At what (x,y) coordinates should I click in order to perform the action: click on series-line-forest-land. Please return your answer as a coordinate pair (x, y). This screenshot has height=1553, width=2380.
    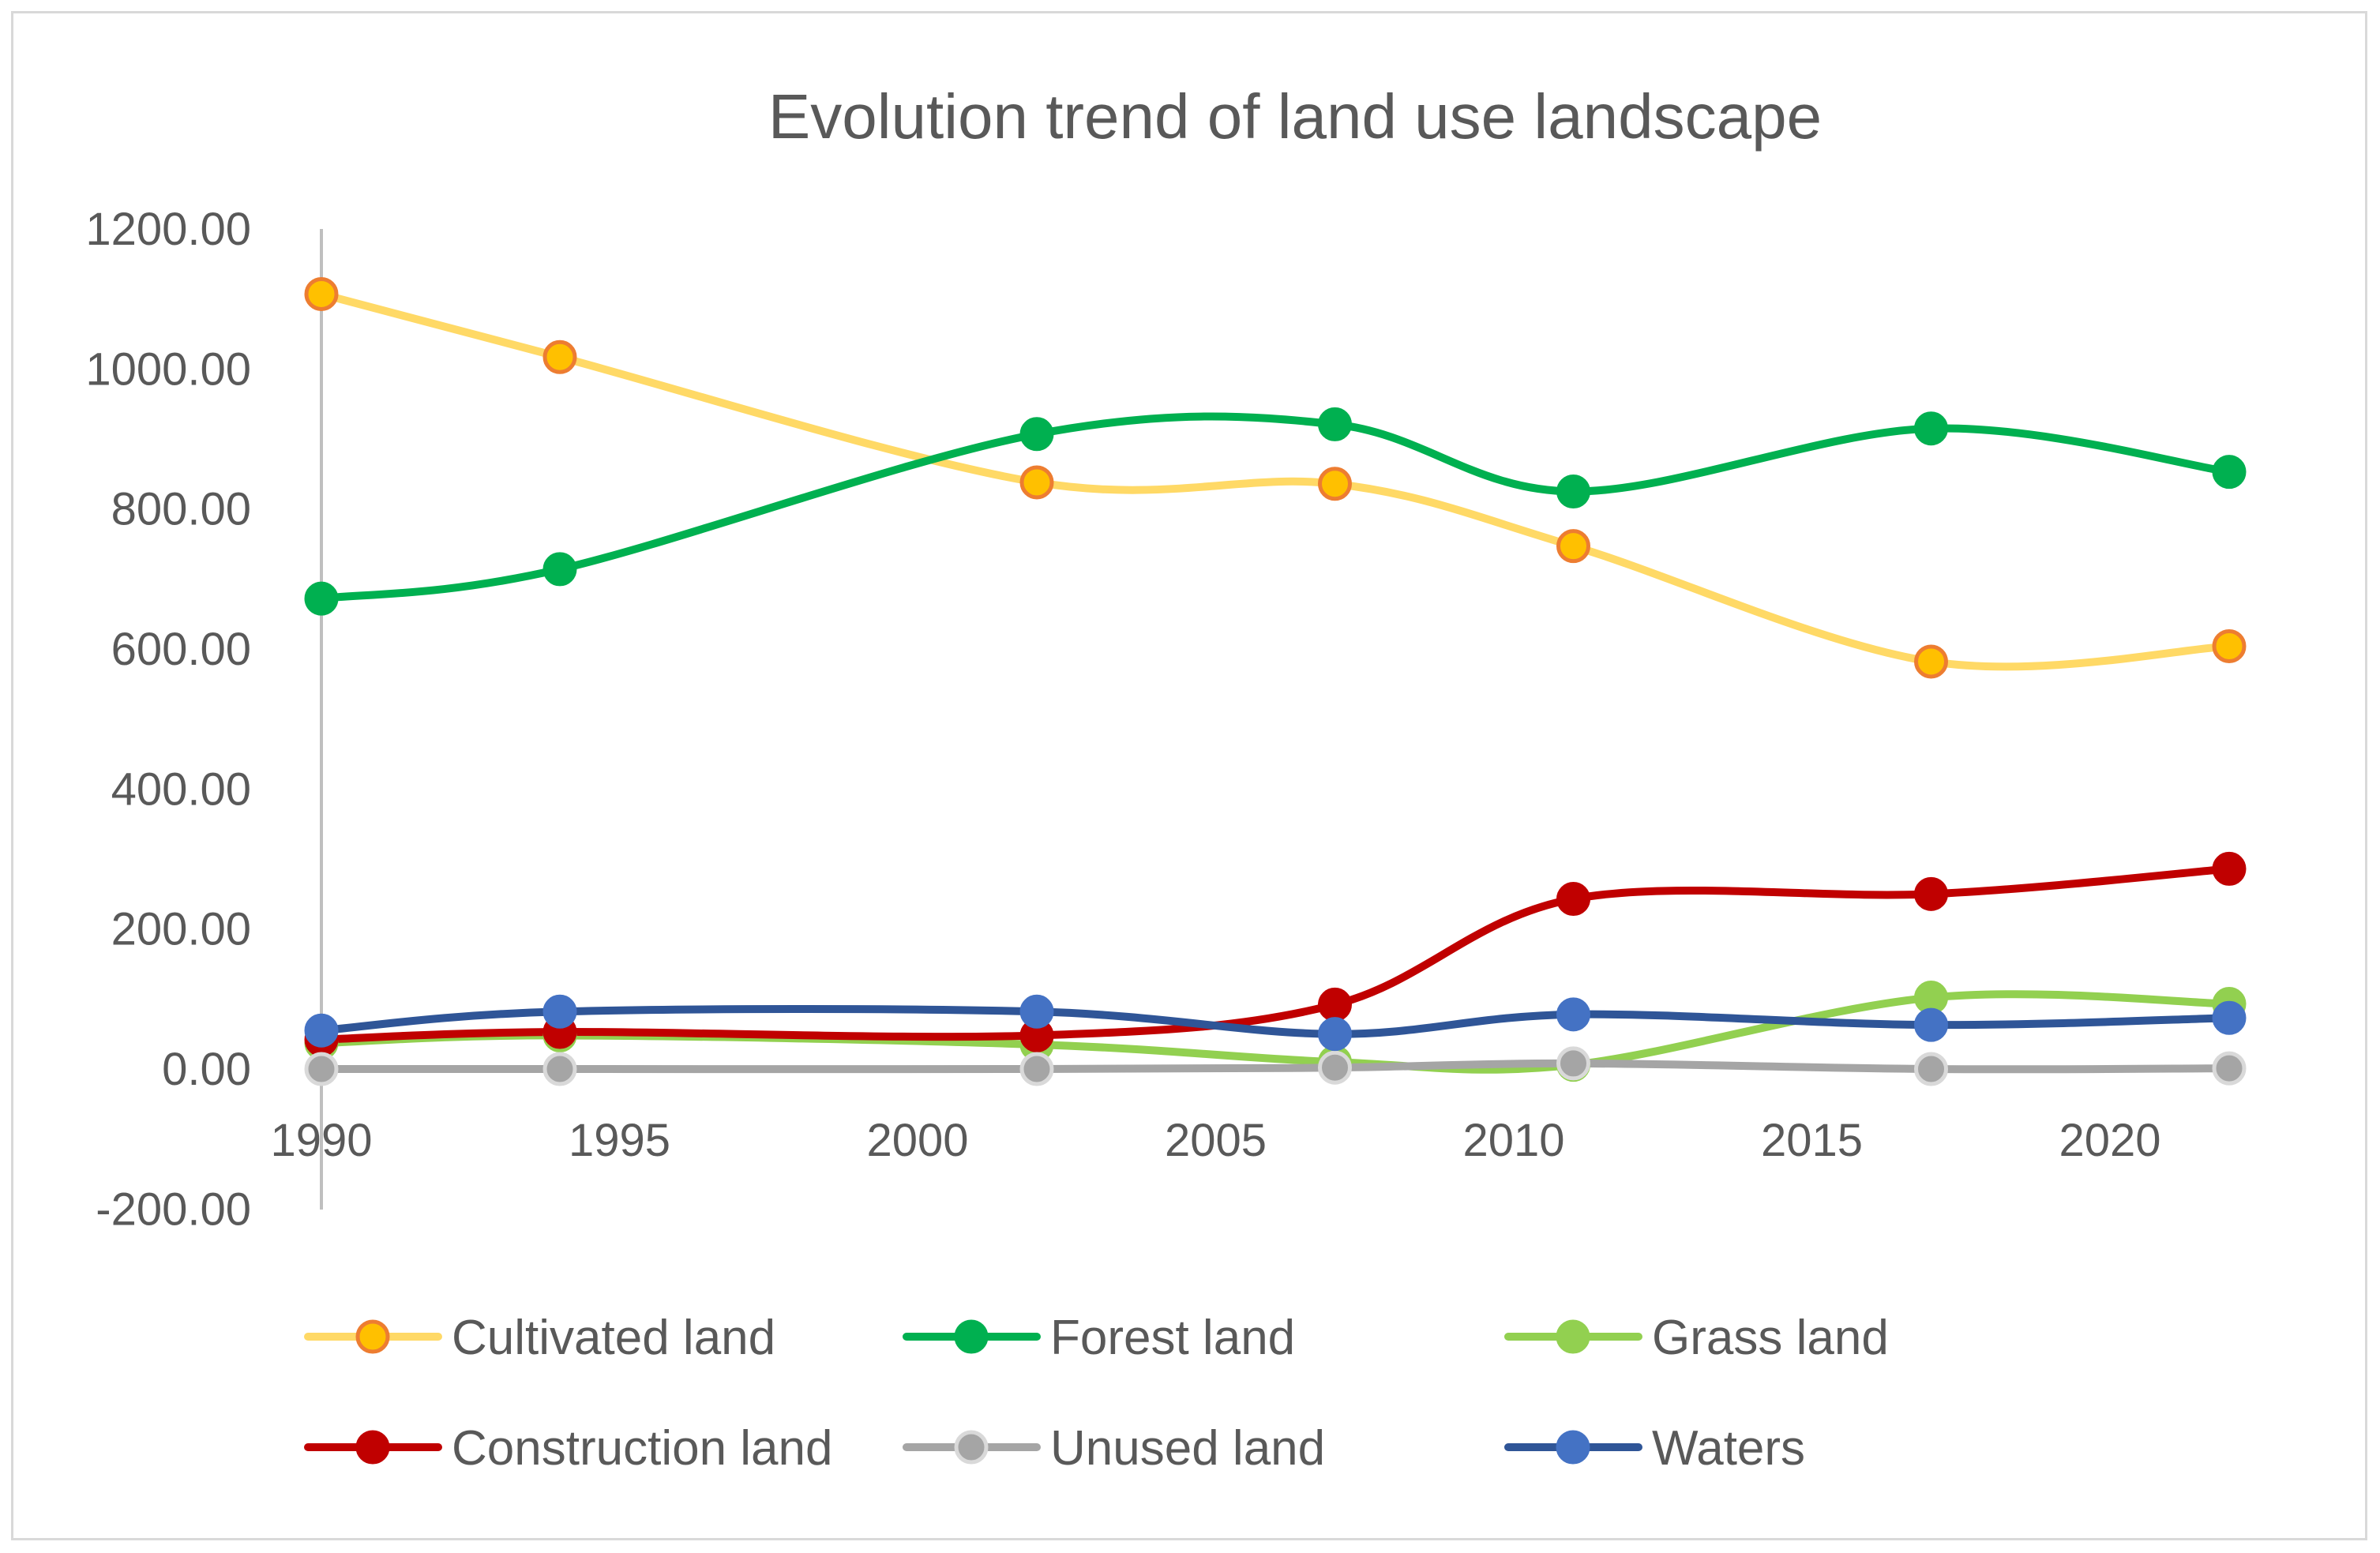
    Looking at the image, I should click on (1275, 507).